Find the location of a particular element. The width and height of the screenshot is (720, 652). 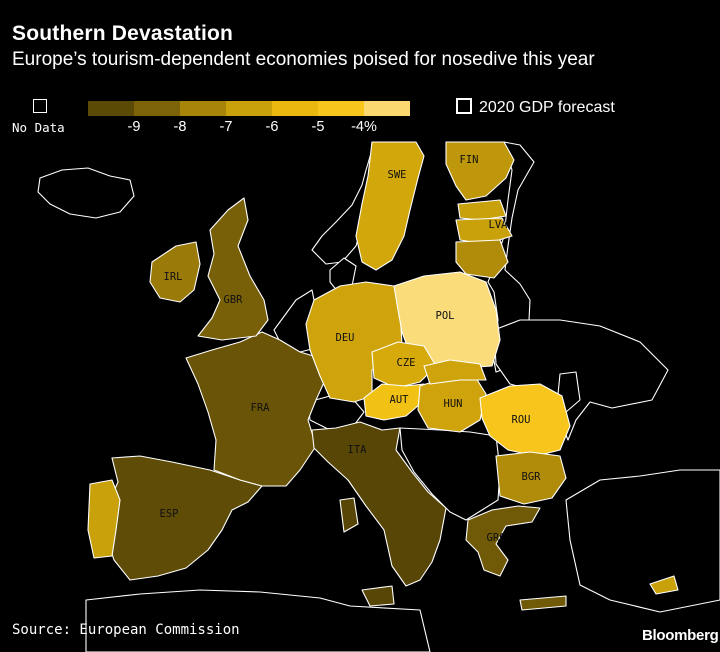

label-cze: CZE is located at coordinates (406, 363).